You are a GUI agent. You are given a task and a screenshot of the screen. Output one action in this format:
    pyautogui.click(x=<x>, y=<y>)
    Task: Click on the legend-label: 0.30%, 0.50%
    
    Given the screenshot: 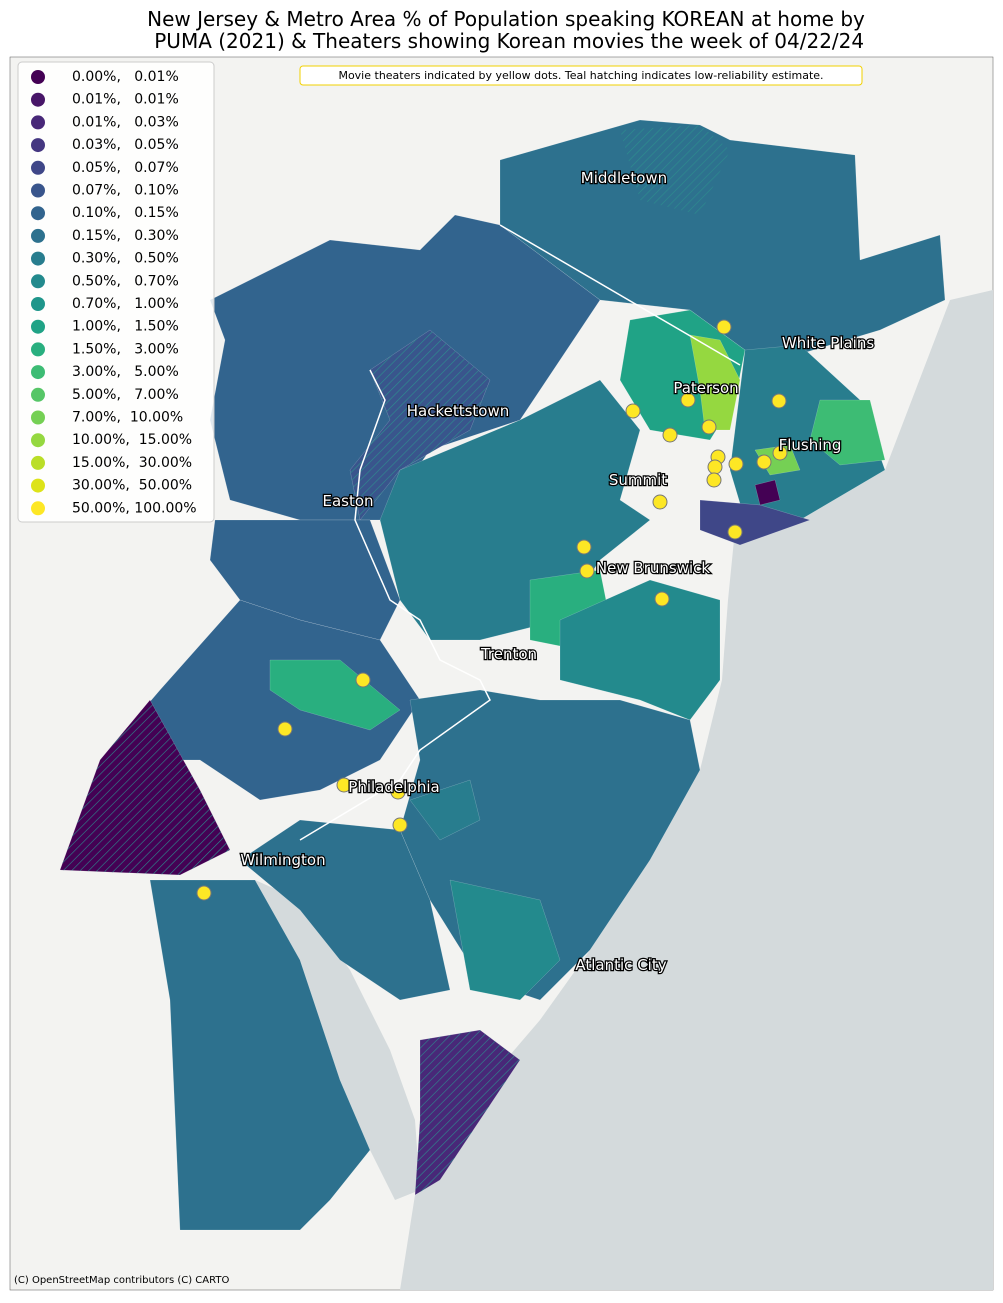 What is the action you would take?
    pyautogui.click(x=125, y=259)
    